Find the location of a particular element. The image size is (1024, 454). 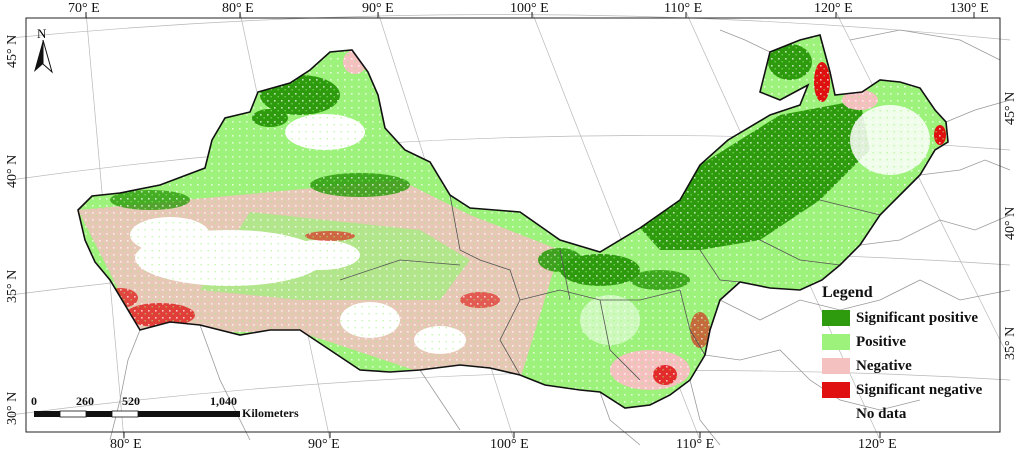

bottom-label-90e: 90° E is located at coordinates (324, 444).